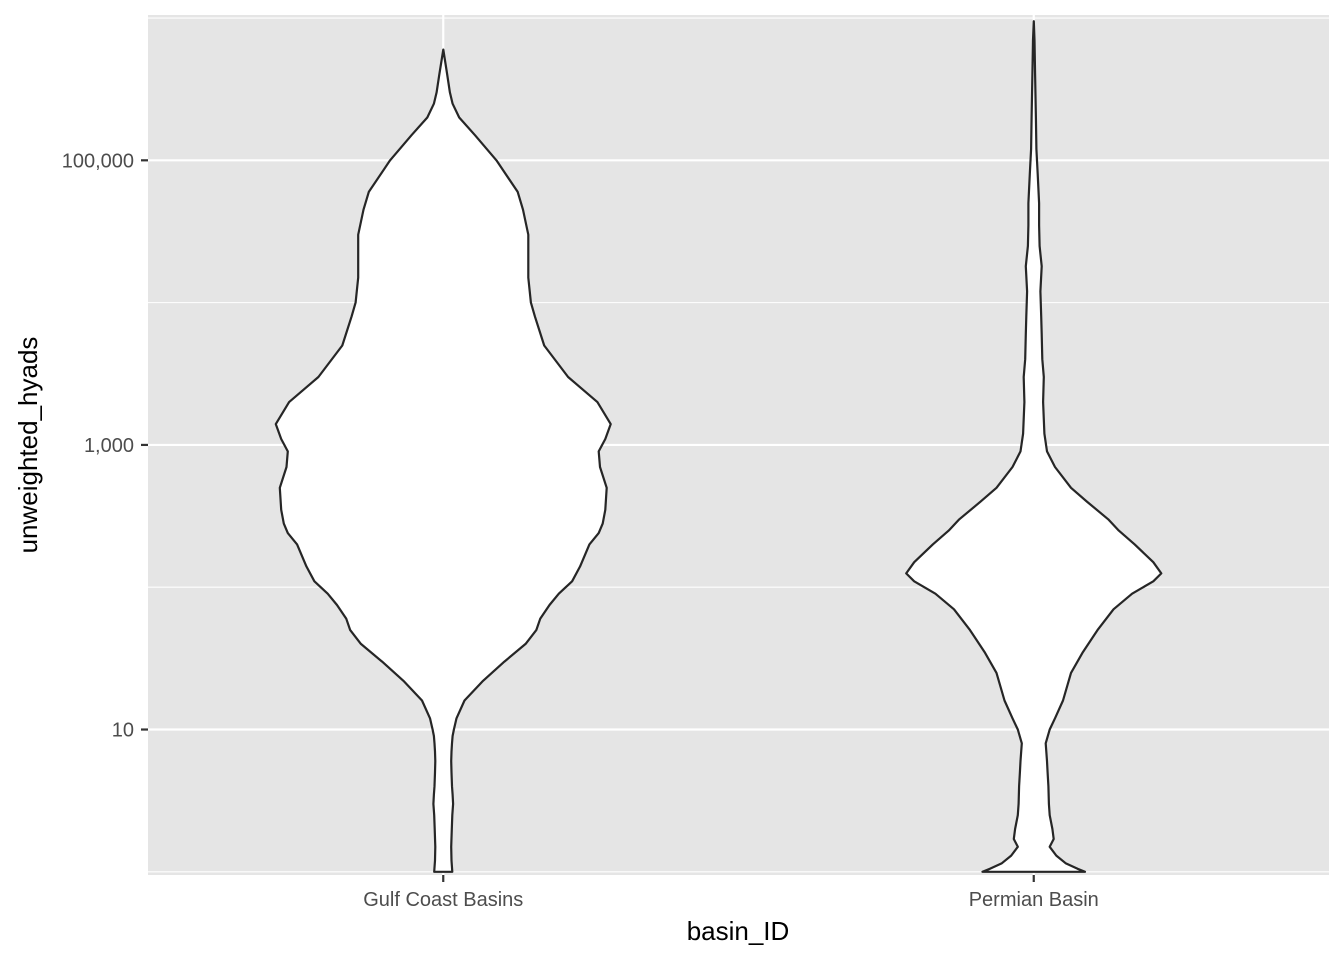 This screenshot has width=1344, height=960. I want to click on y-tick-label: 1,000, so click(109, 446).